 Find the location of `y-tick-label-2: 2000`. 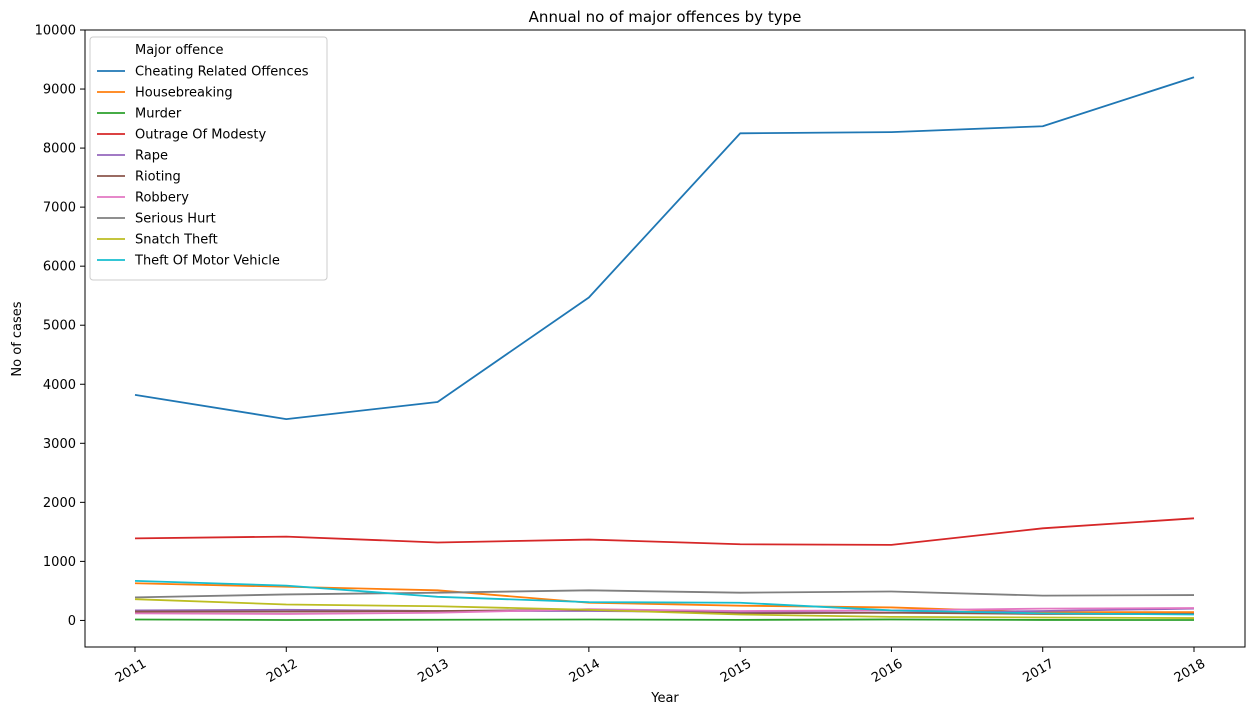

y-tick-label-2: 2000 is located at coordinates (59, 503).